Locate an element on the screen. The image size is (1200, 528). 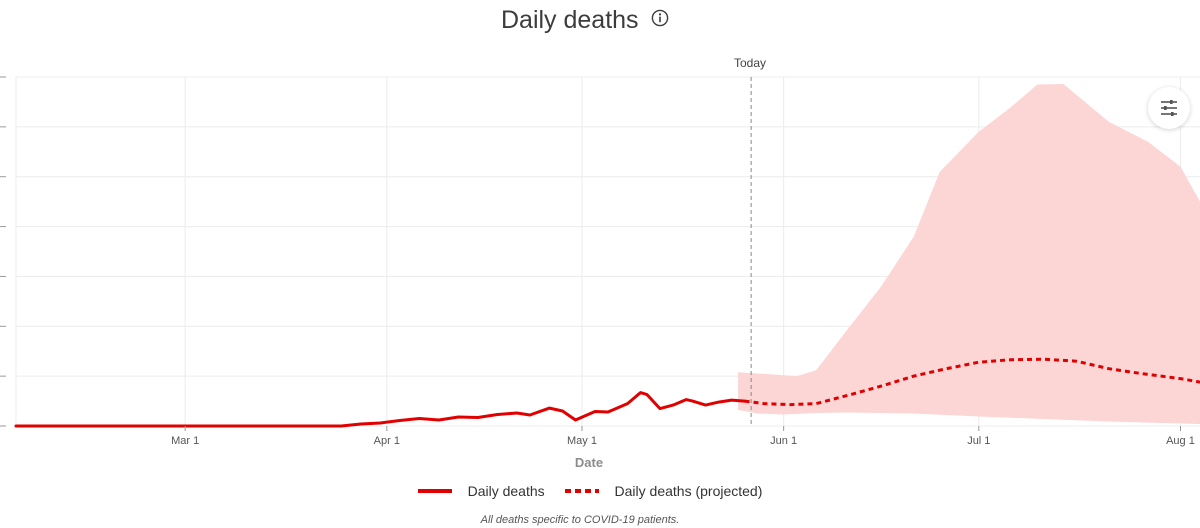
x-tick-label: Mar 1 is located at coordinates (185, 441).